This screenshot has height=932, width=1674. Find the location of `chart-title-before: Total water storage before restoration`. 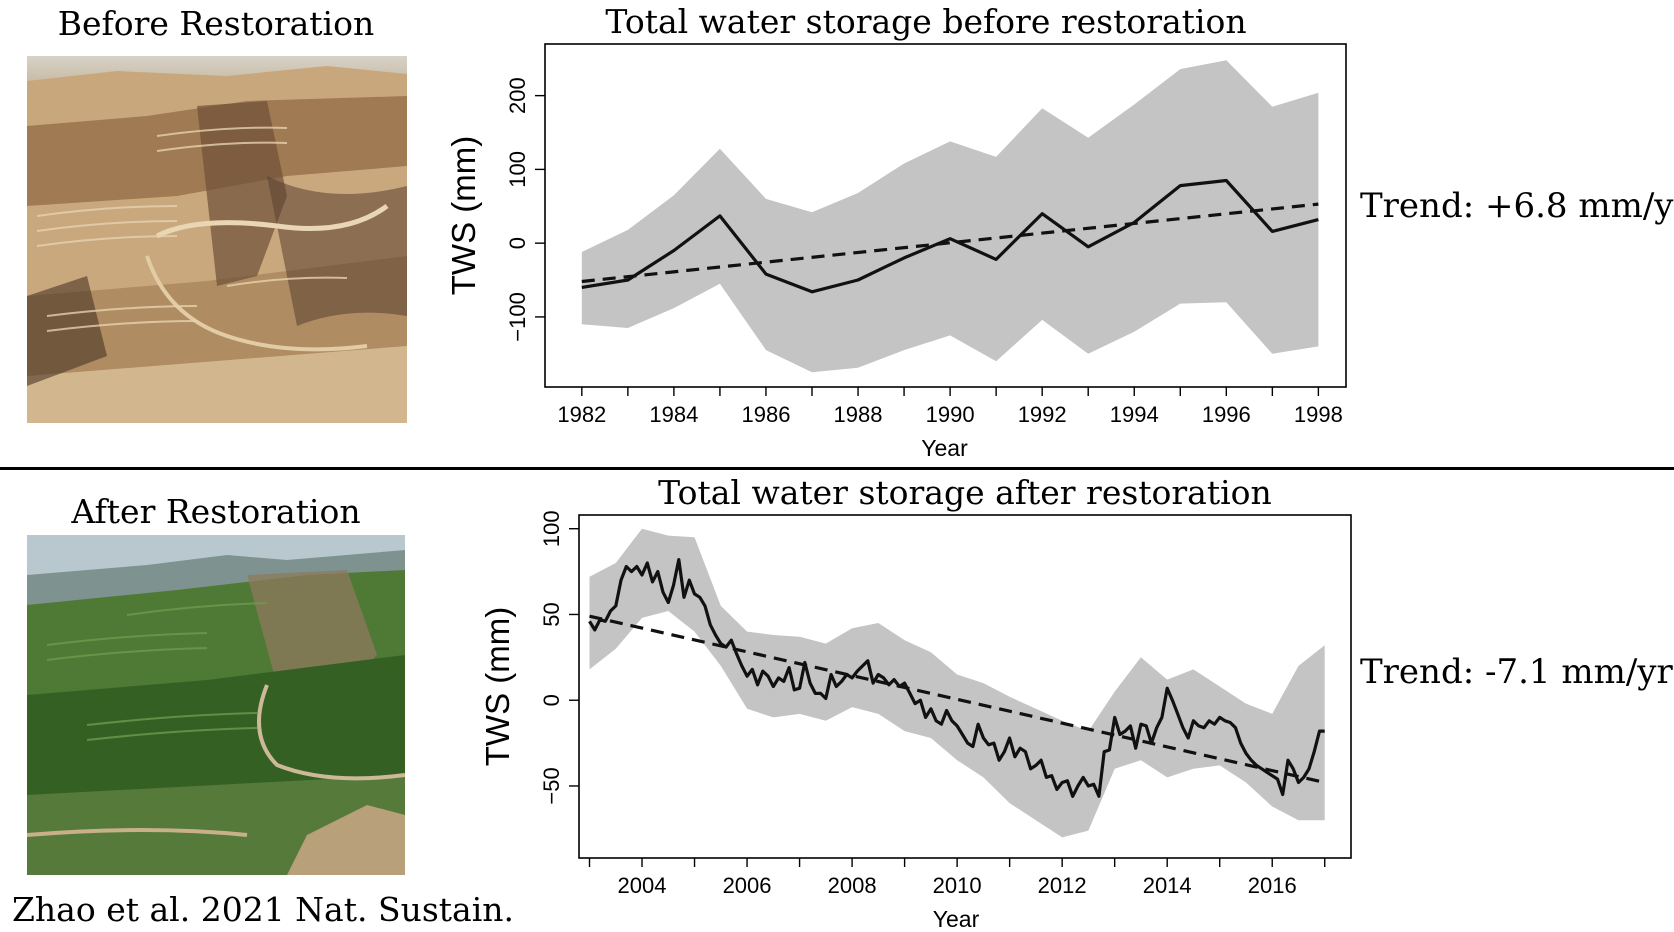

chart-title-before: Total water storage before restoration is located at coordinates (926, 21).